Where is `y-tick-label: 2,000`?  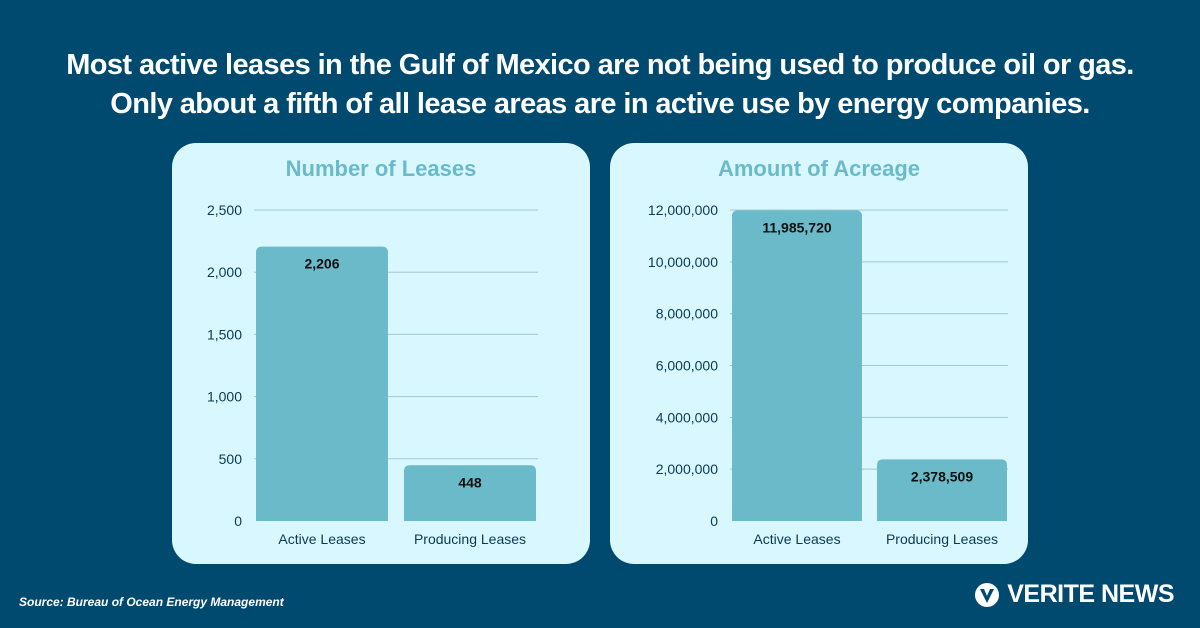
y-tick-label: 2,000 is located at coordinates (224, 272).